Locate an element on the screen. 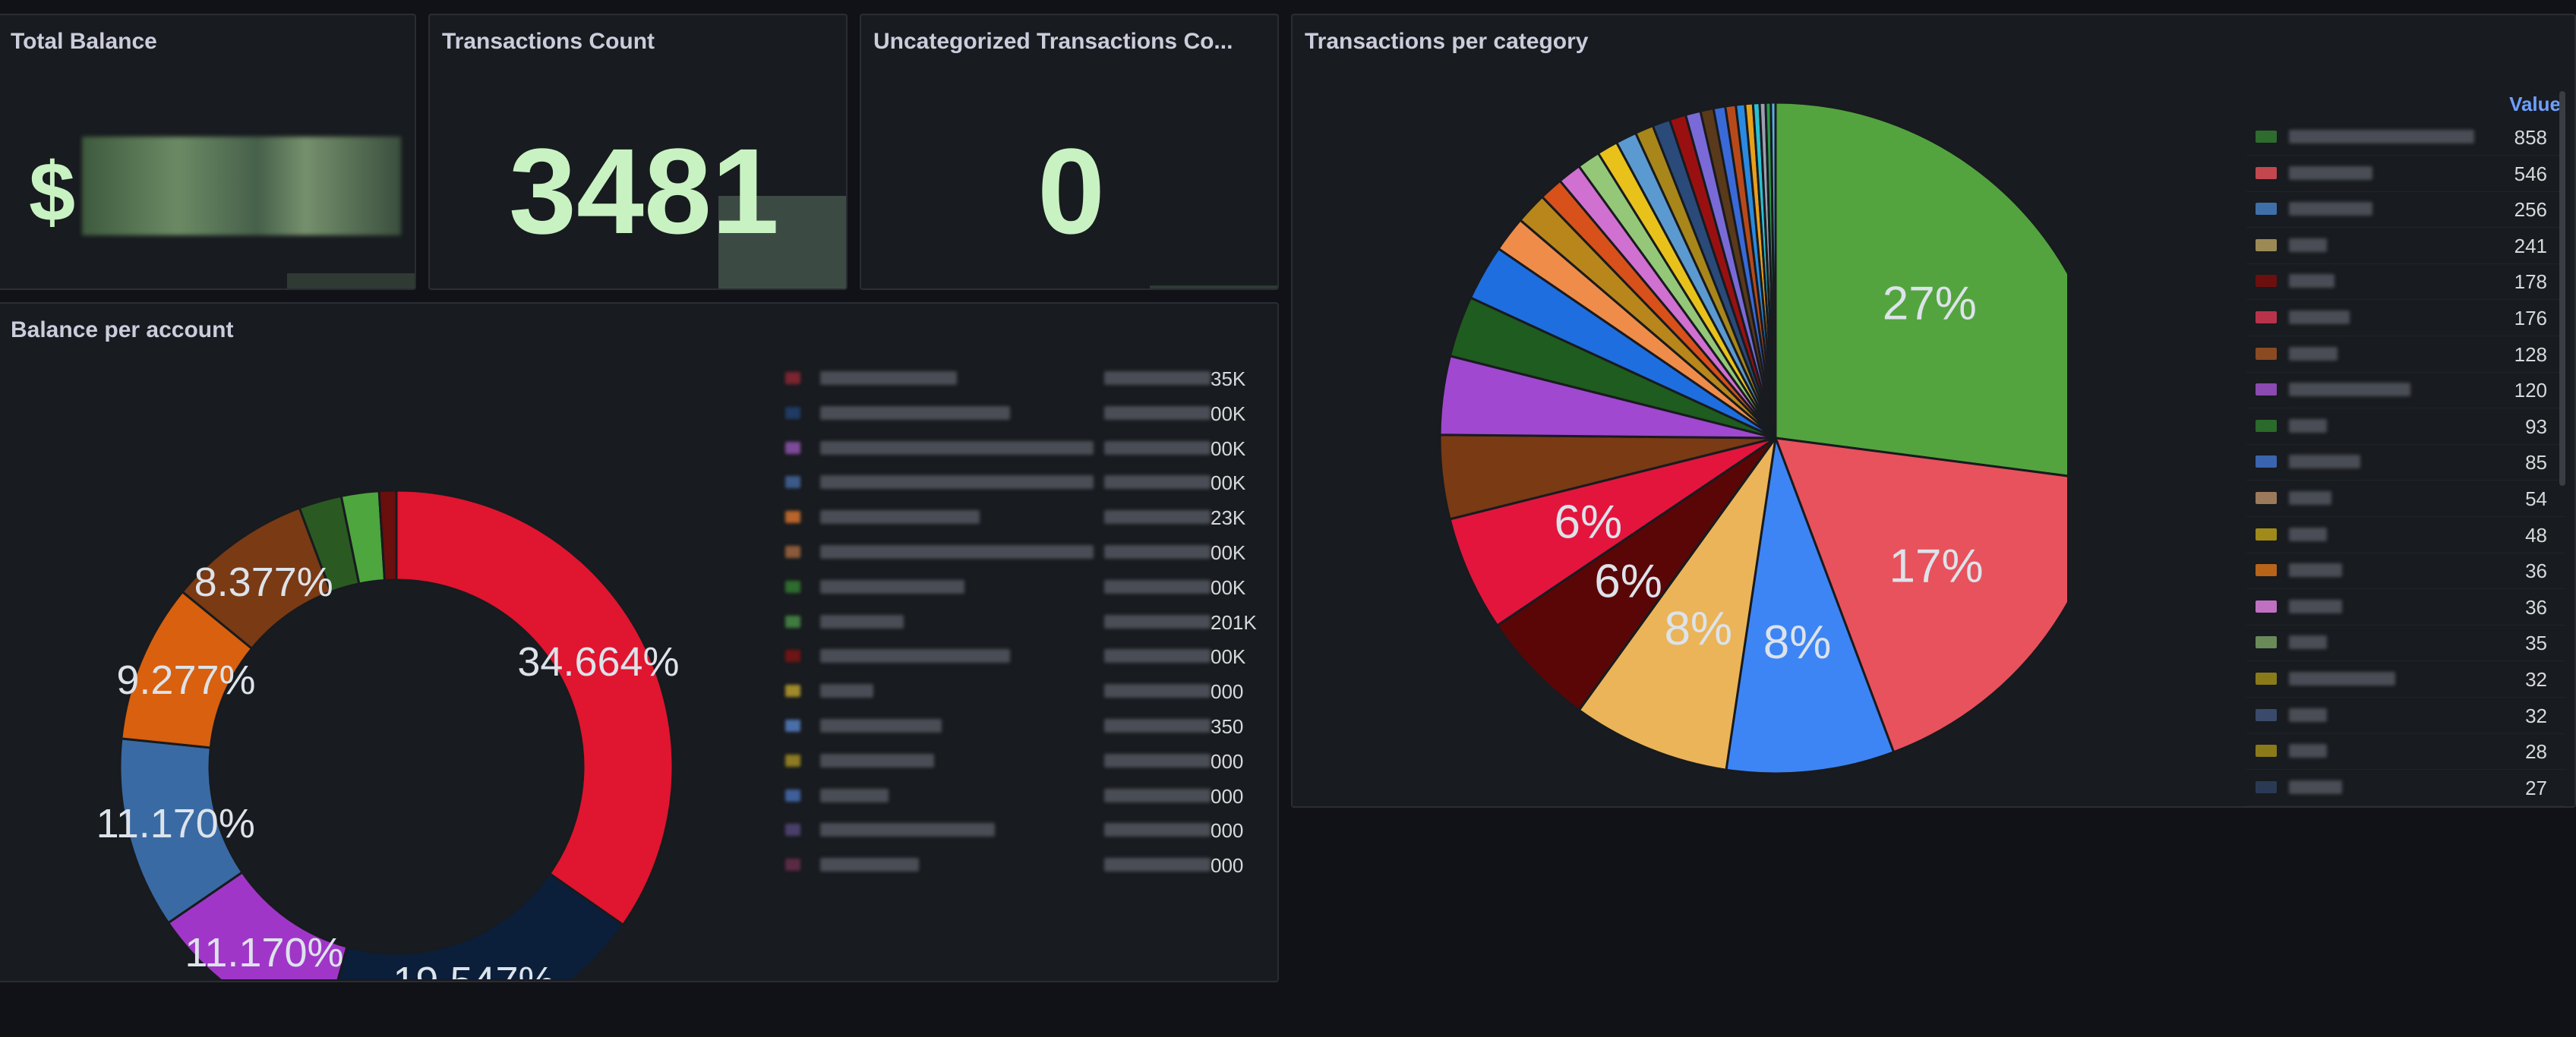 The height and width of the screenshot is (1037, 2576). category-legend-item: 85 is located at coordinates (2405, 463).